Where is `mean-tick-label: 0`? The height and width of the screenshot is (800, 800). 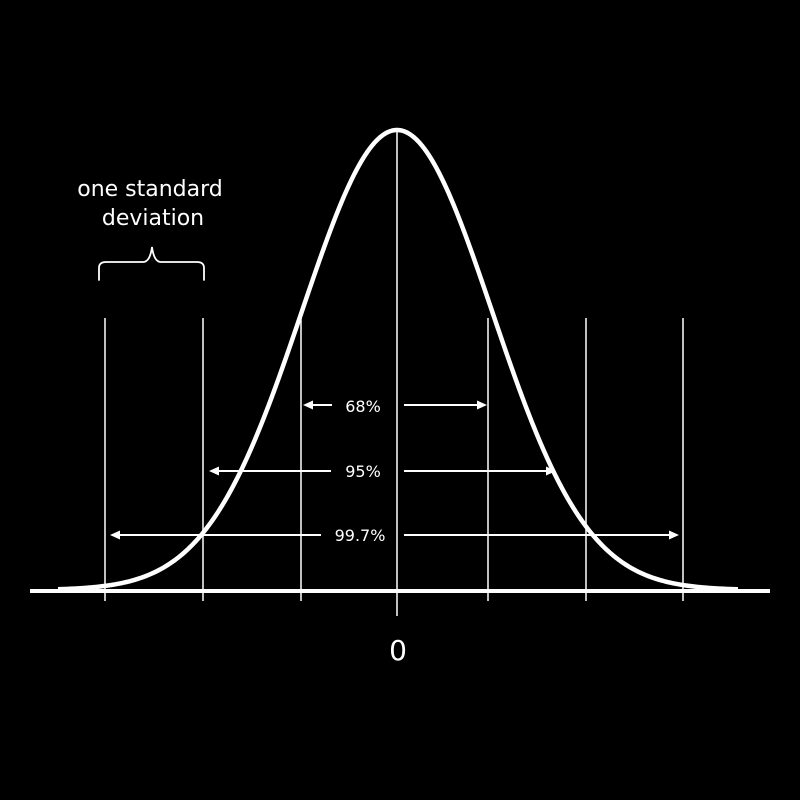
mean-tick-label: 0 is located at coordinates (398, 650).